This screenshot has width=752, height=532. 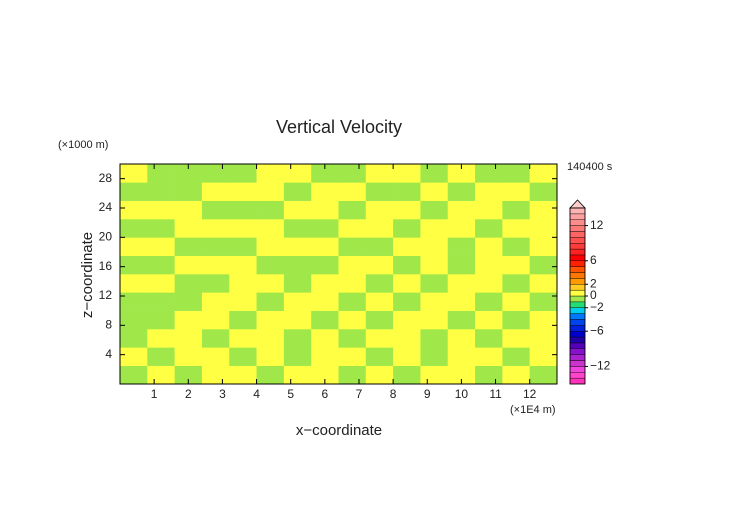 I want to click on colorbar-tick-label: 0, so click(x=593, y=295).